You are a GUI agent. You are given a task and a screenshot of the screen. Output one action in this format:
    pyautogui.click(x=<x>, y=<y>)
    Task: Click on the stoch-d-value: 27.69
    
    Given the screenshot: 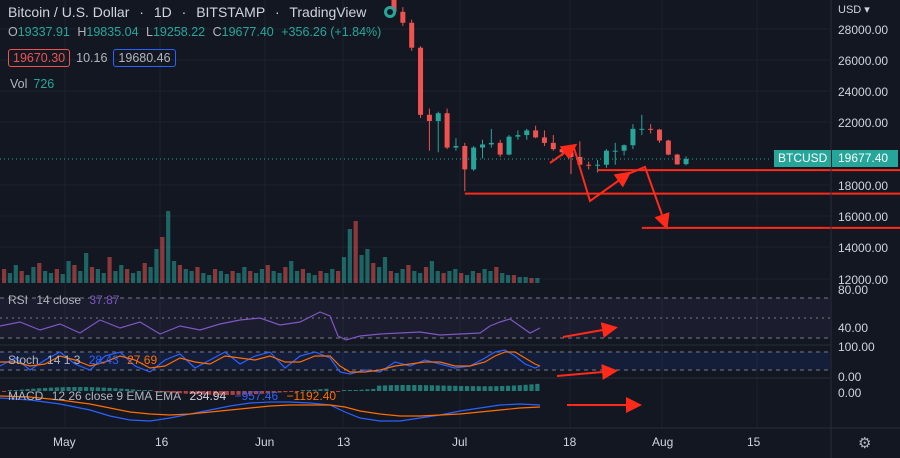 What is the action you would take?
    pyautogui.click(x=142, y=360)
    